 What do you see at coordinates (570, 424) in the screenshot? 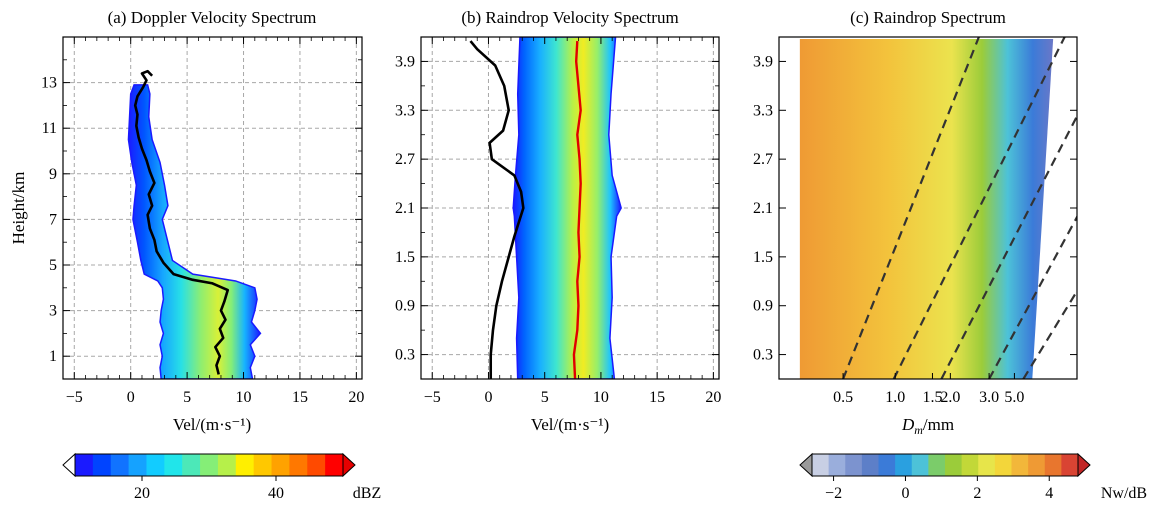
I see `panel-b-xlabel: Vel/(m·s⁻¹)` at bounding box center [570, 424].